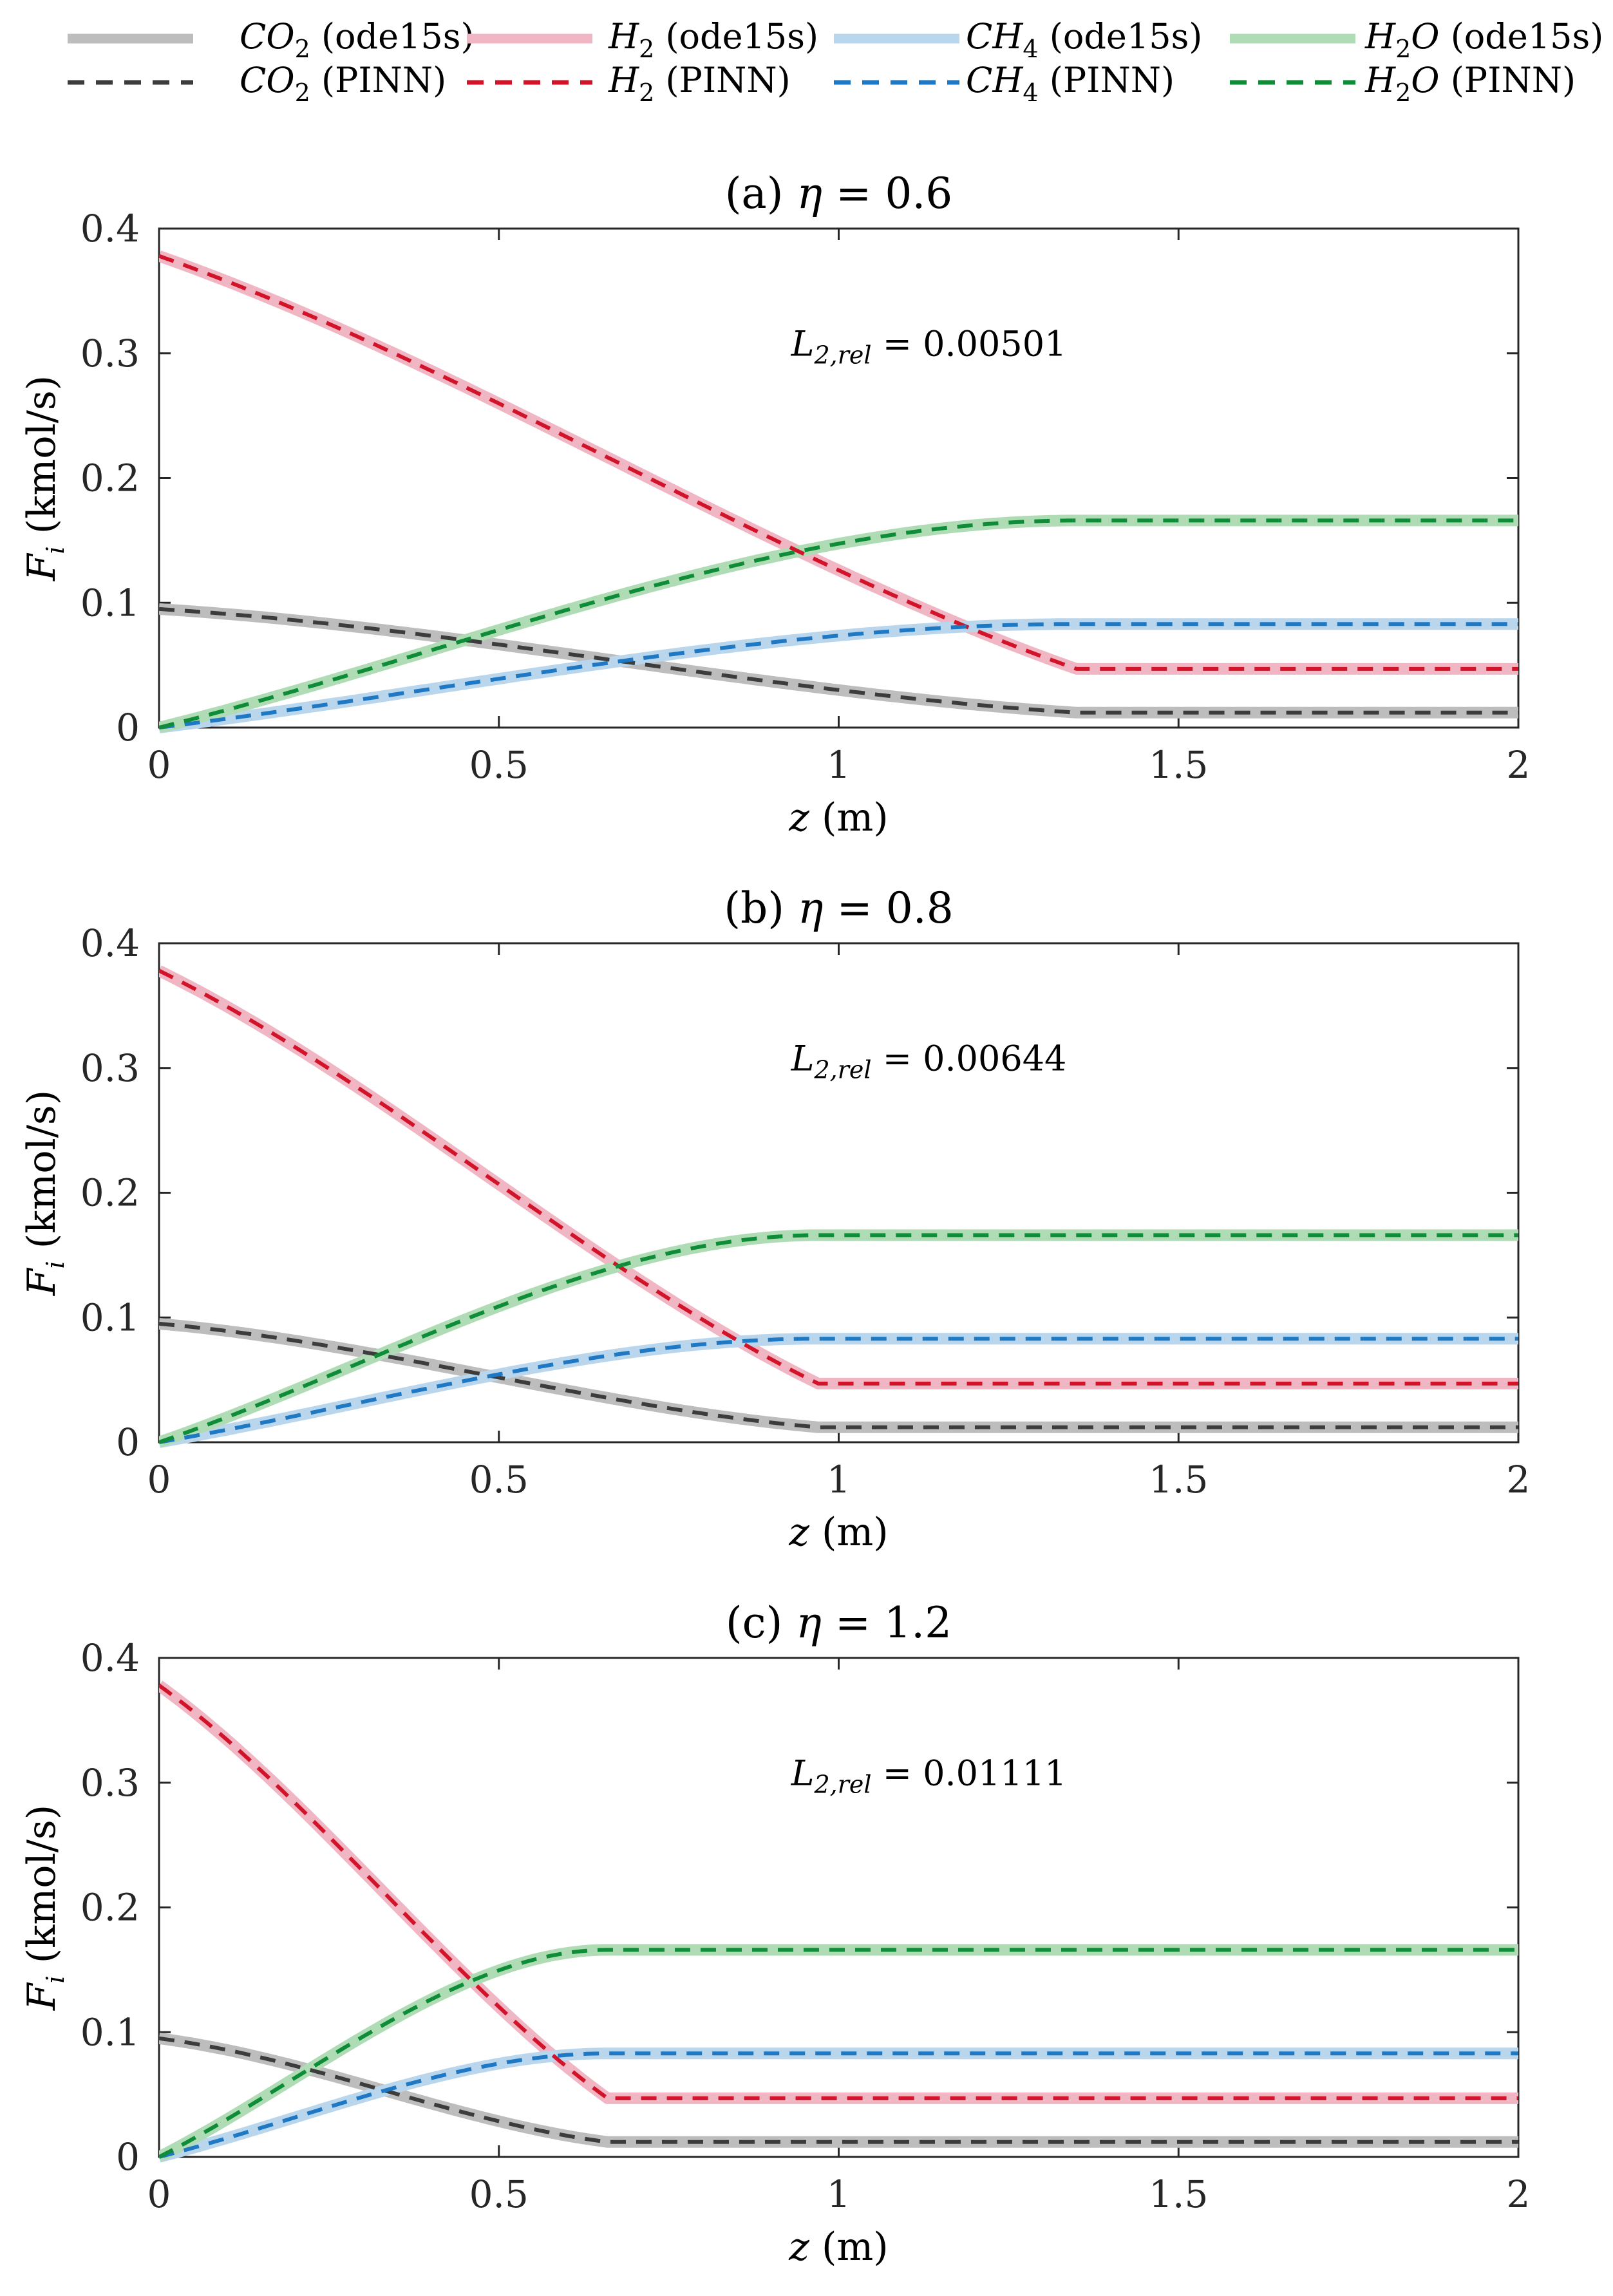  I want to click on legend-label: H2 (ode15s), so click(713, 39).